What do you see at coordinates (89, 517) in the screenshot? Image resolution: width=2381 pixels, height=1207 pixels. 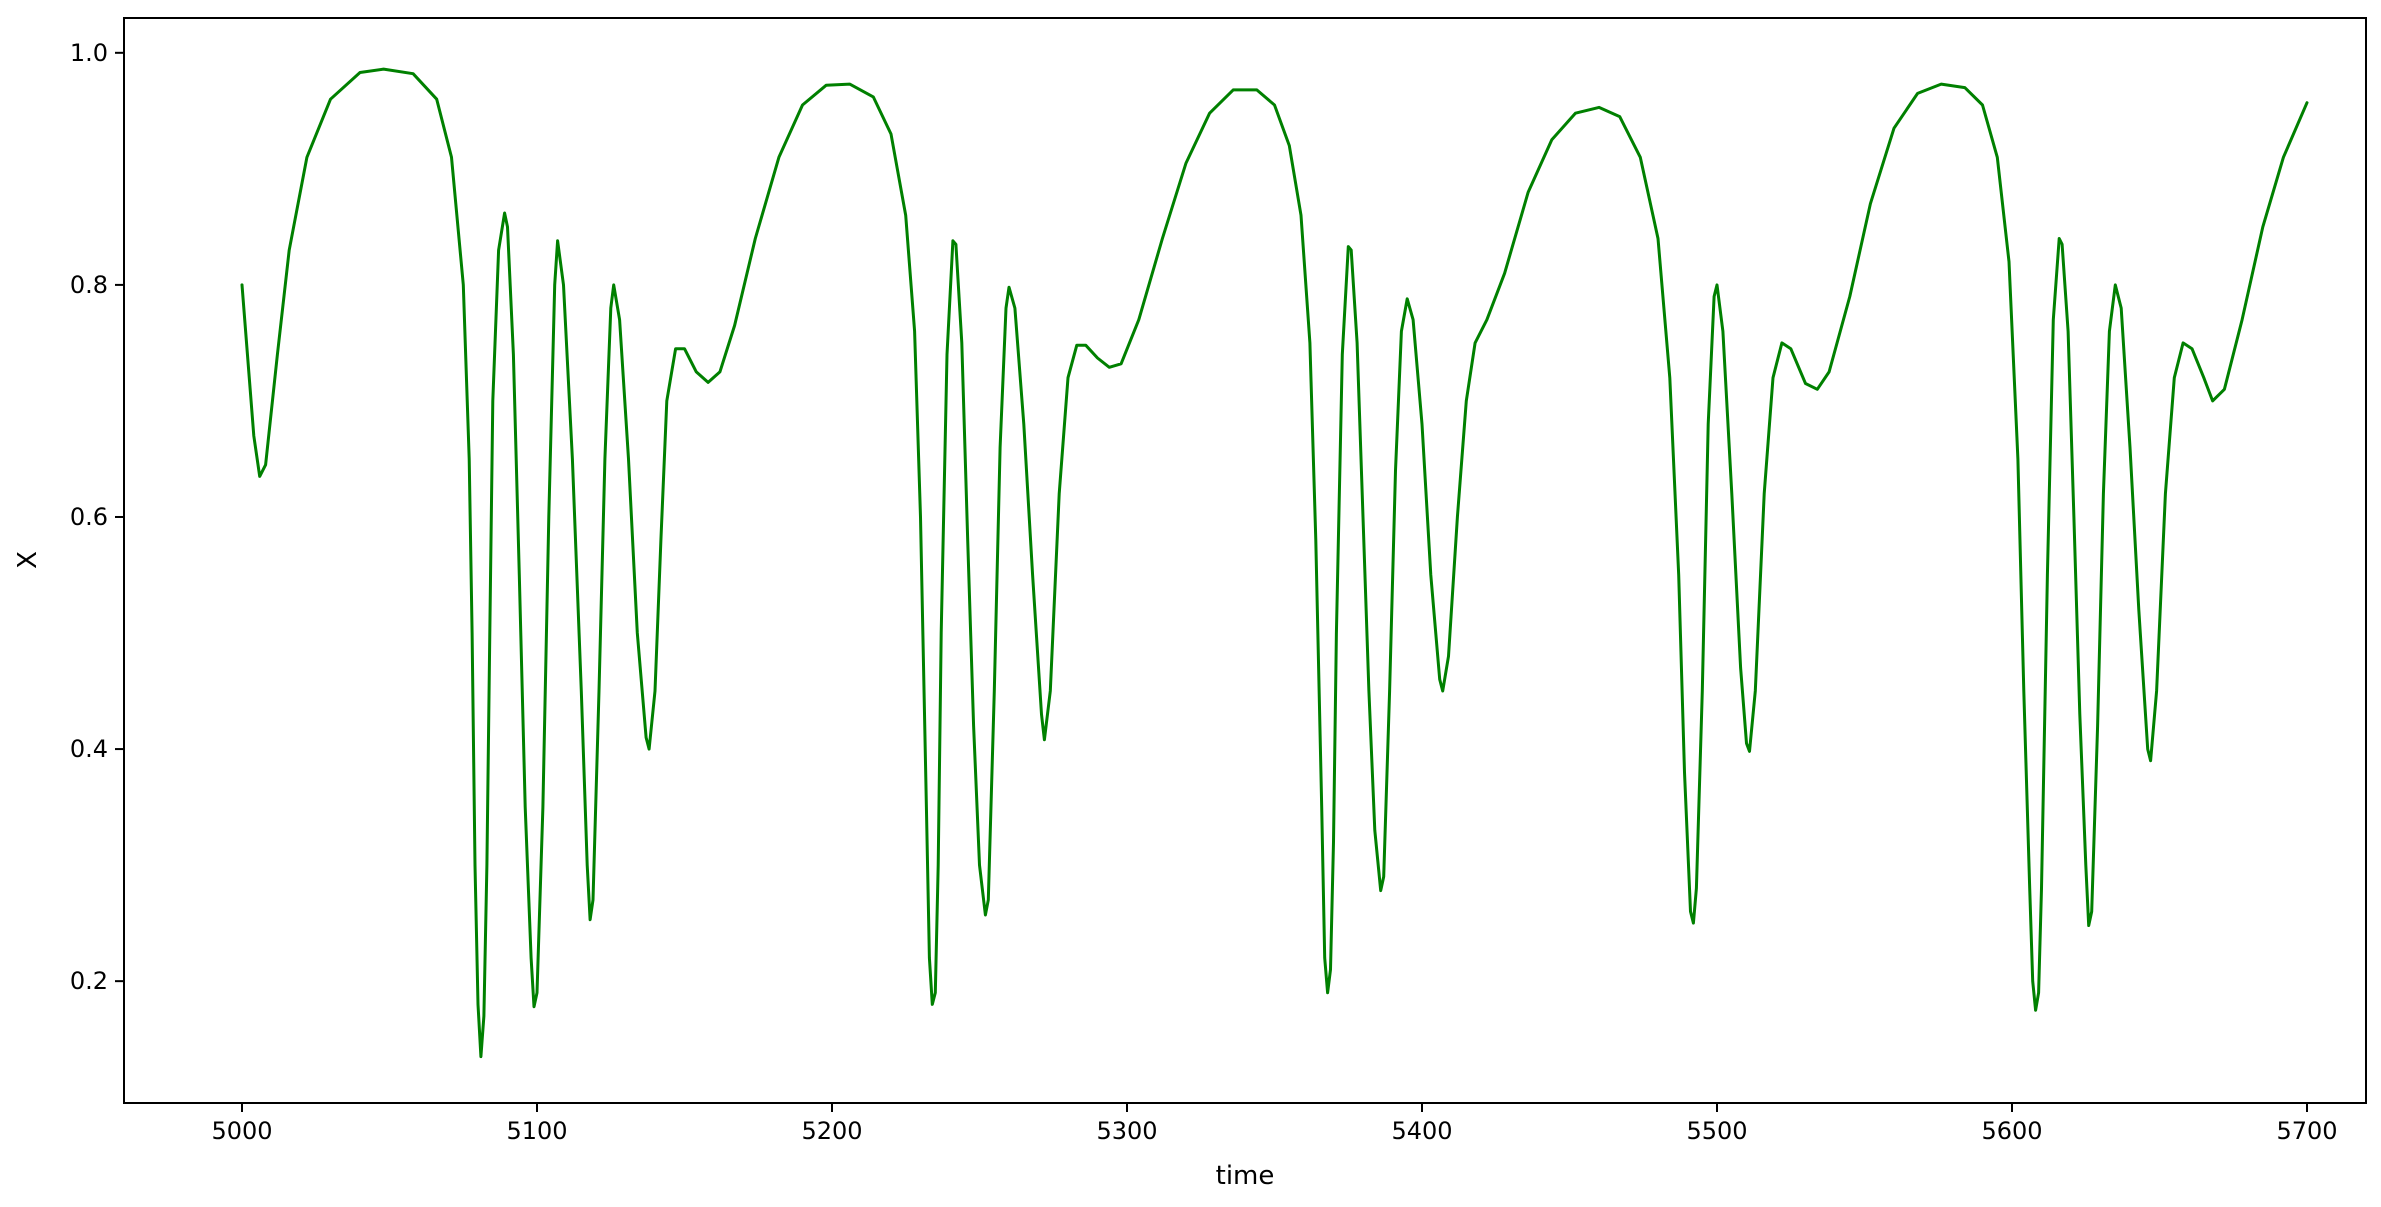 I see `y-tick-label: 0.6` at bounding box center [89, 517].